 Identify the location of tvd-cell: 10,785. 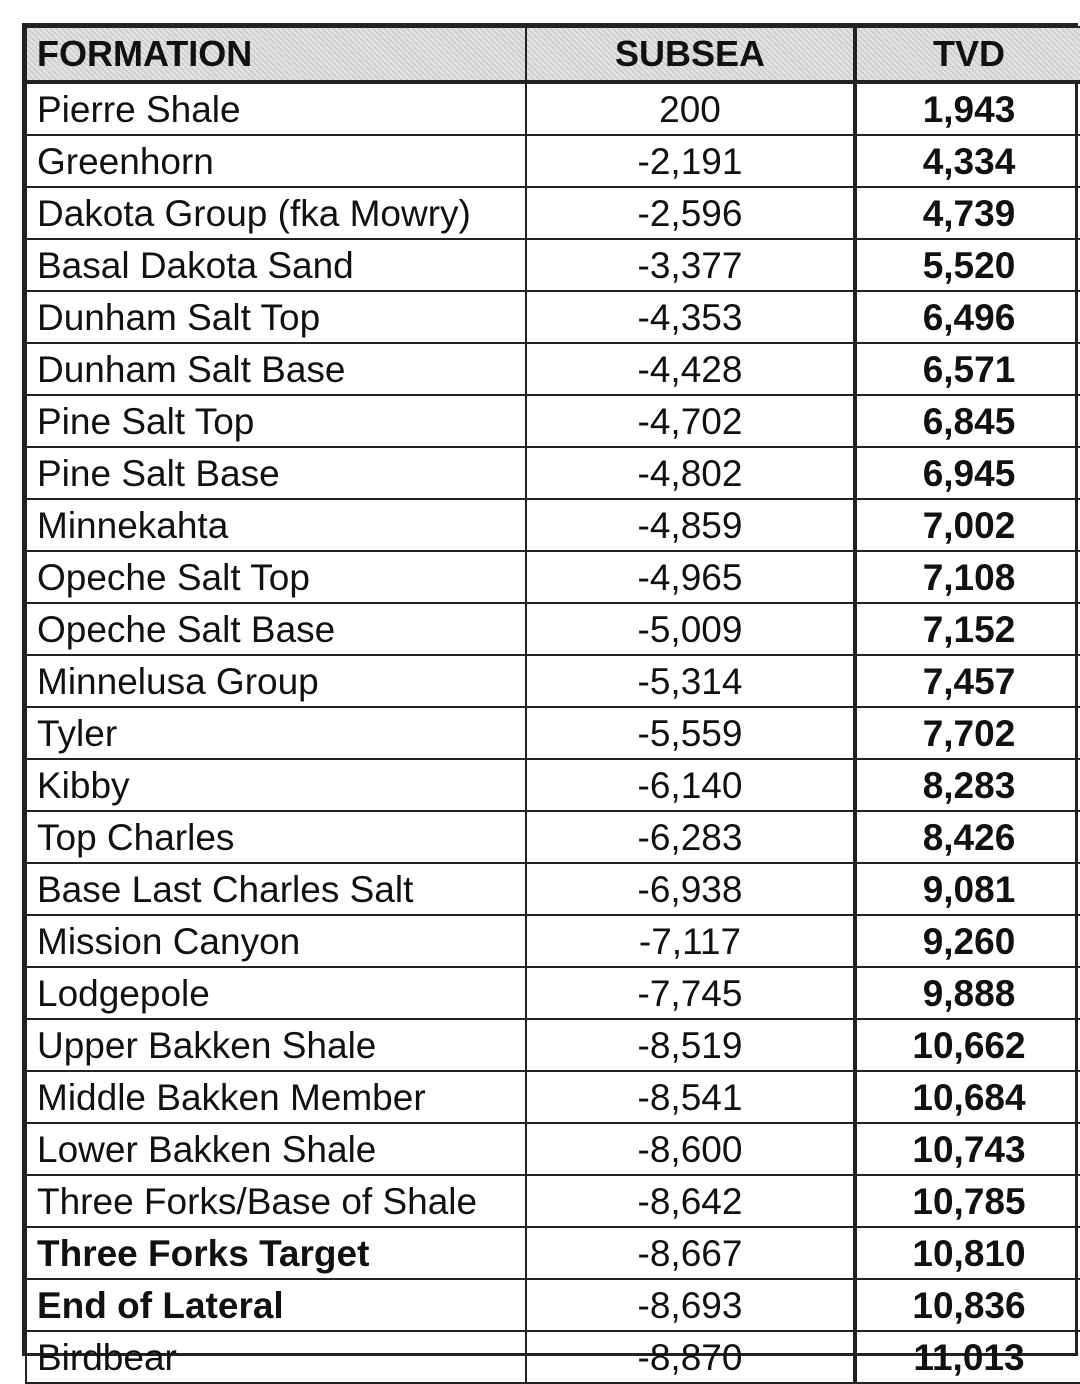
(967, 1201).